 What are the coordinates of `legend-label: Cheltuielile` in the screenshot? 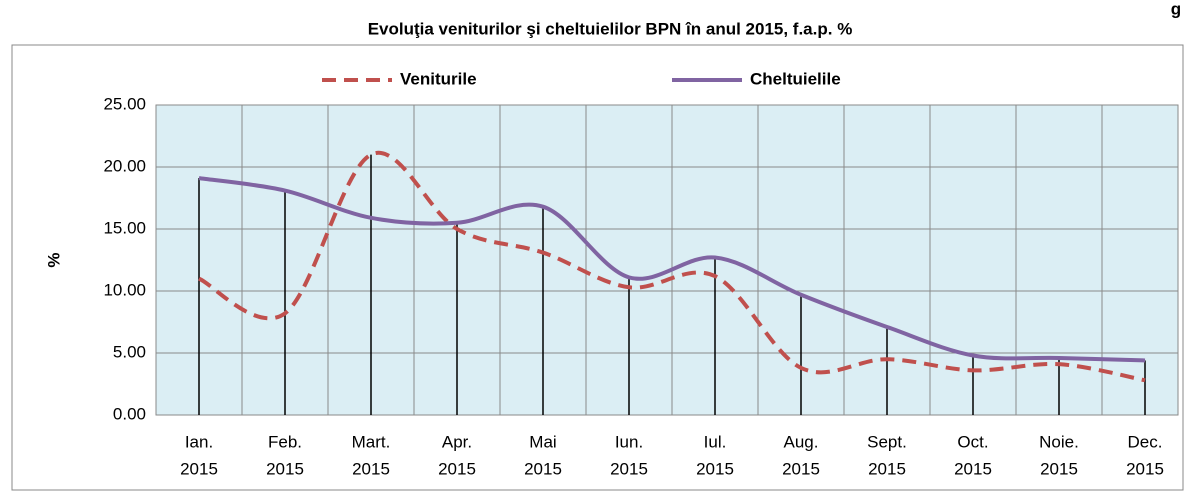 It's located at (795, 78).